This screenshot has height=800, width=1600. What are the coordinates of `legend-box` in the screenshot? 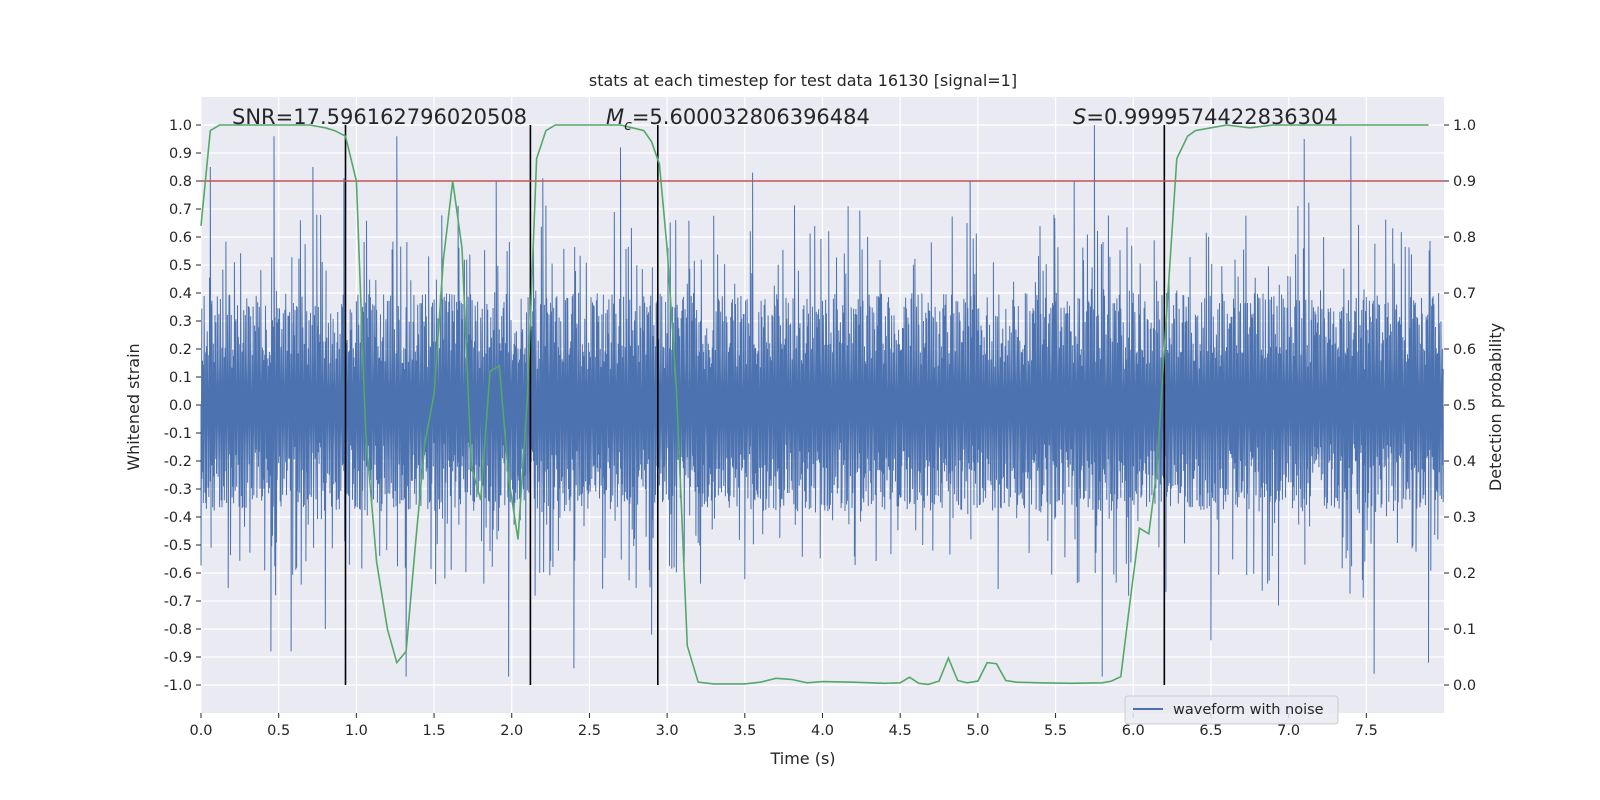 It's located at (1231, 710).